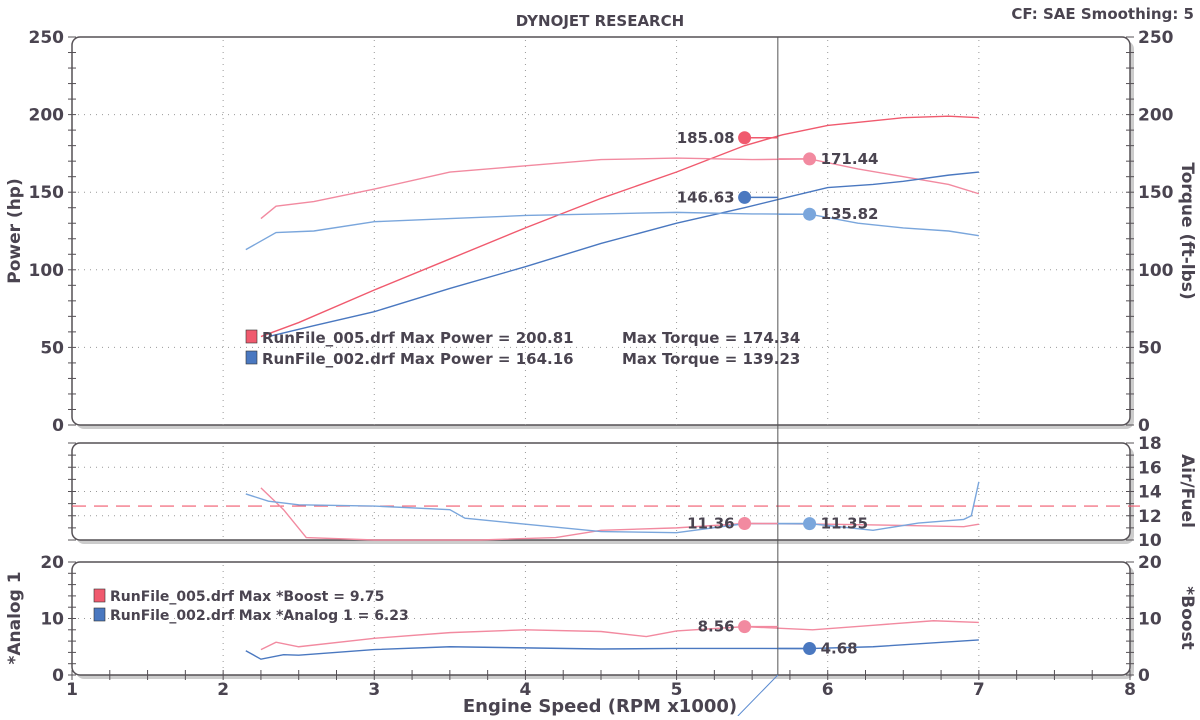 The image size is (1200, 720). What do you see at coordinates (850, 214) in the screenshot?
I see `marker-value: 135.82` at bounding box center [850, 214].